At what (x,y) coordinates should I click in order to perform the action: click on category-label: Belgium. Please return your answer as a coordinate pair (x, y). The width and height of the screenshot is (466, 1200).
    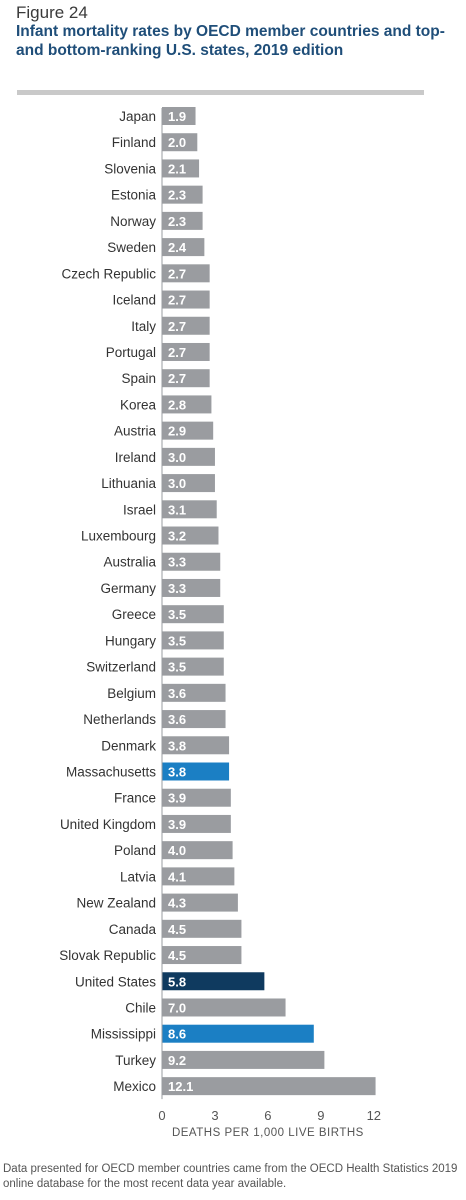
    Looking at the image, I should click on (131, 693).